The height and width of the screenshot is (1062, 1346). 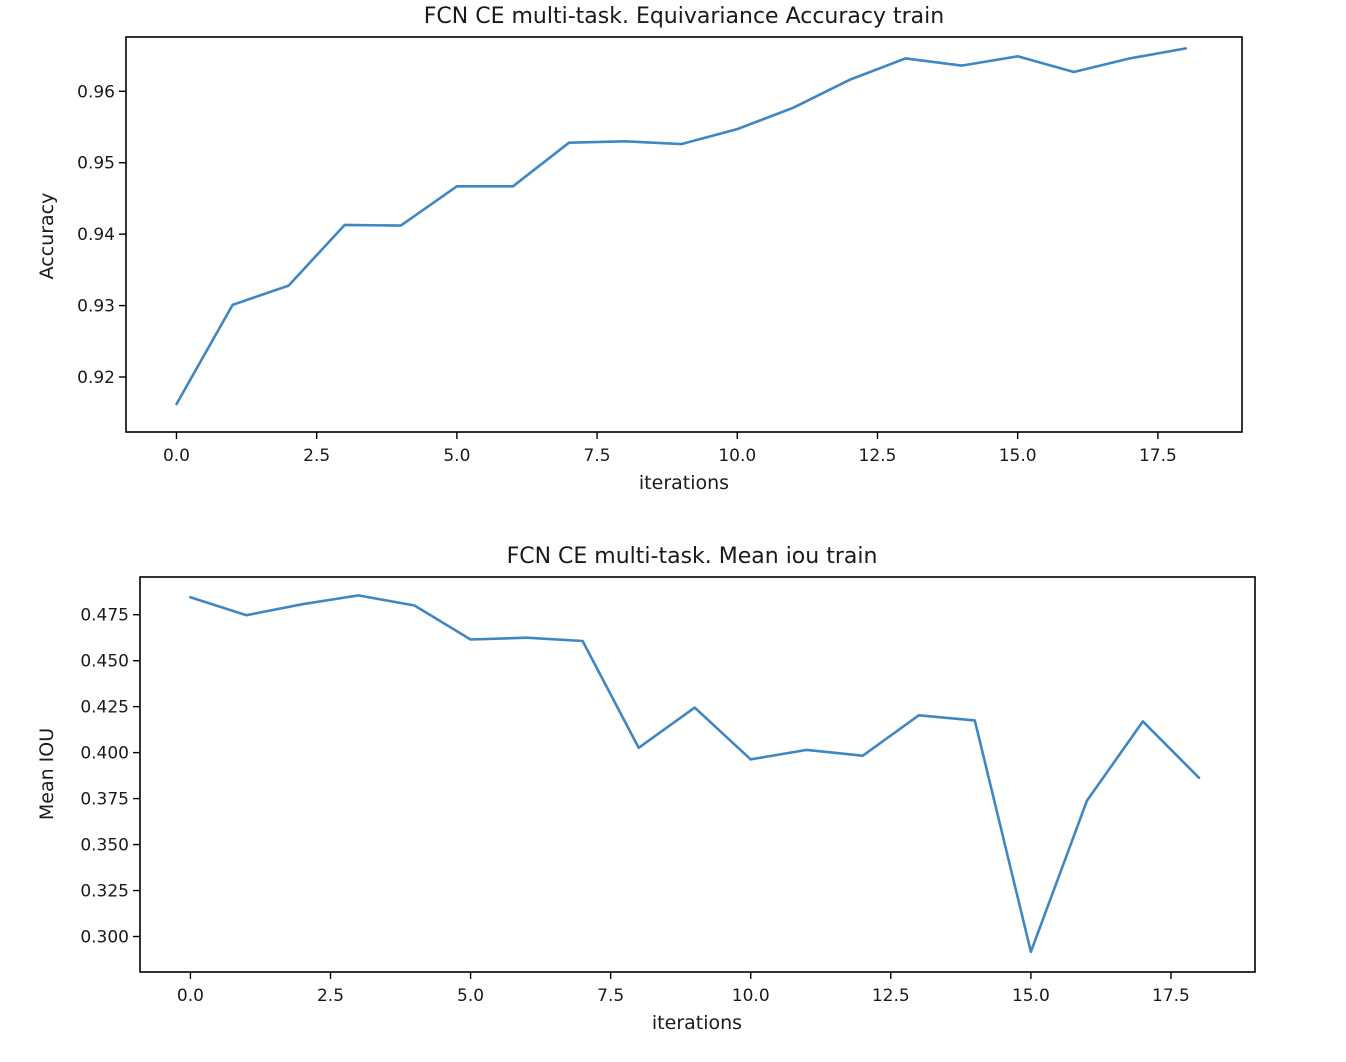 I want to click on accuracy-x-tick-label: 12.5, so click(x=878, y=456).